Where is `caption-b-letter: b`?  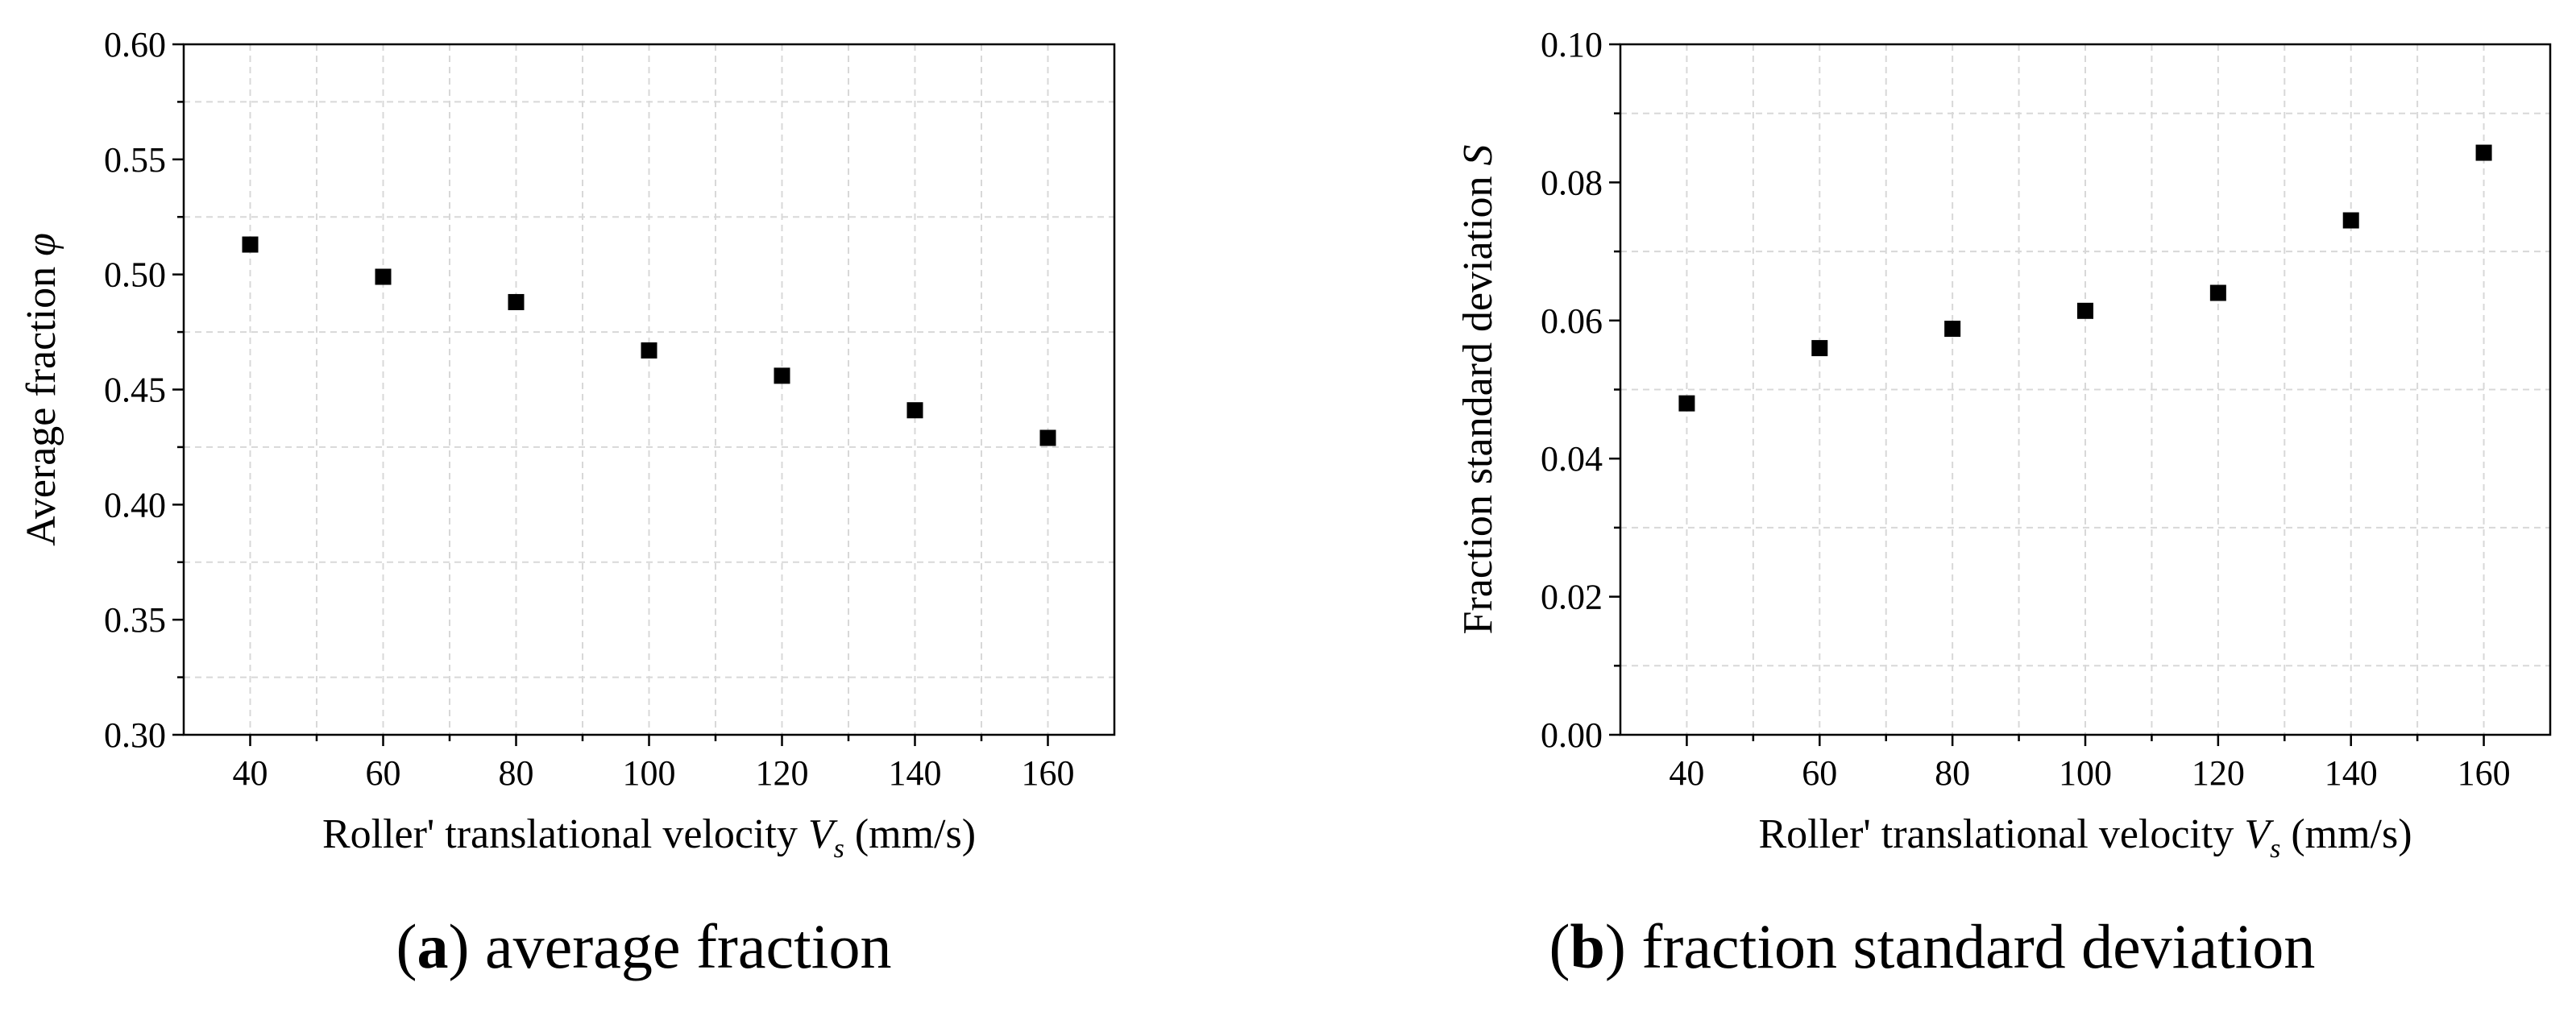
caption-b-letter: b is located at coordinates (1587, 946).